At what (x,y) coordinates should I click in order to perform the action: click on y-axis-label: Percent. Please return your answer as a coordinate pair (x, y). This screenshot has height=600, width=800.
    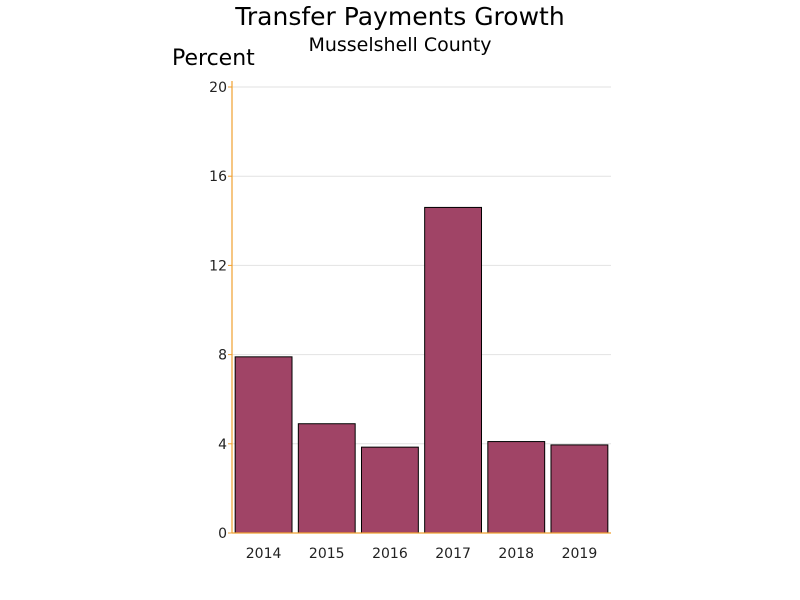
    Looking at the image, I should click on (213, 58).